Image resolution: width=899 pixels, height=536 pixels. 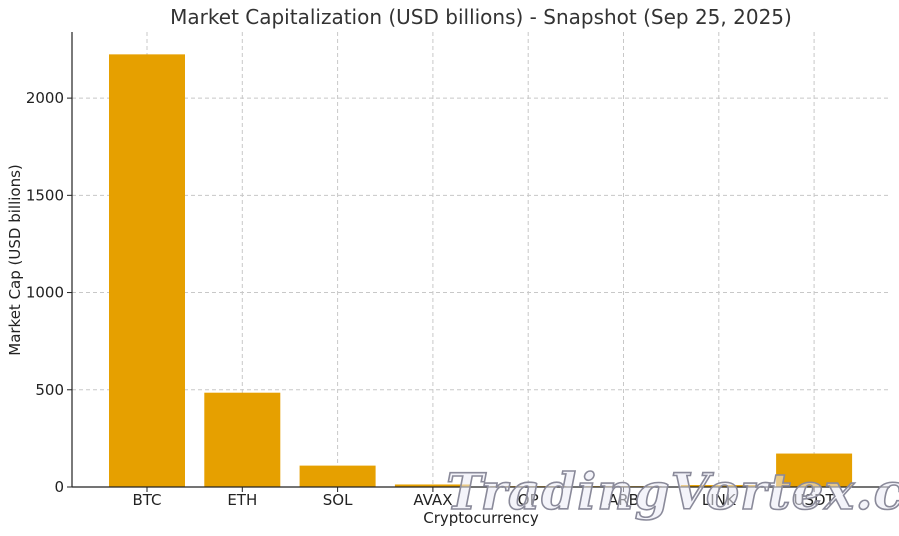 What do you see at coordinates (718, 486) in the screenshot?
I see `bar-link` at bounding box center [718, 486].